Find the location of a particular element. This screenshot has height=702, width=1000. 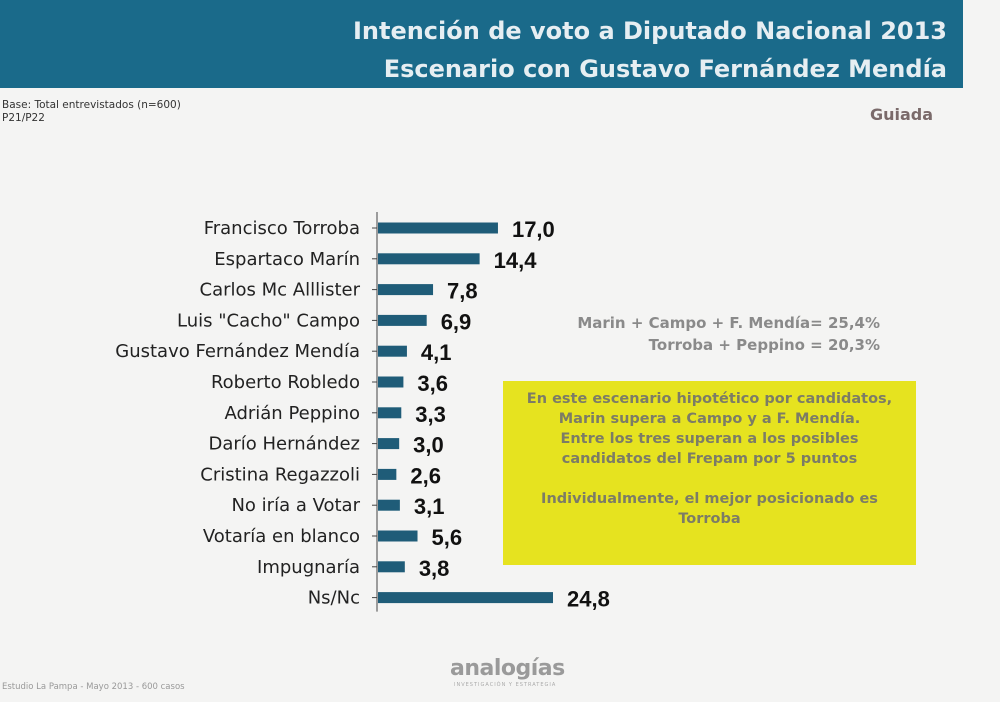

data-label: 3,0 is located at coordinates (428, 445).